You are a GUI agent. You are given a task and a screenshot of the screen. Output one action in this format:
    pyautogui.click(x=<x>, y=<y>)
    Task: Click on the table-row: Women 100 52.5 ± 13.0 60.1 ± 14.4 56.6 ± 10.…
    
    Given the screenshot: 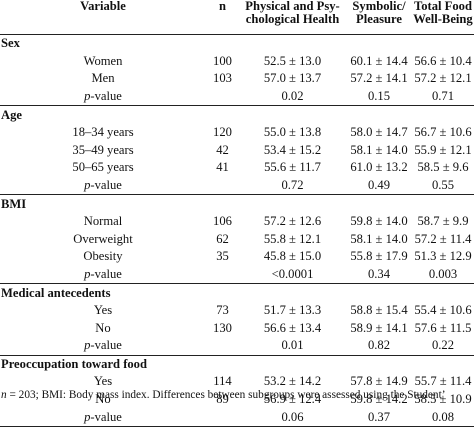 What is the action you would take?
    pyautogui.click(x=237, y=62)
    